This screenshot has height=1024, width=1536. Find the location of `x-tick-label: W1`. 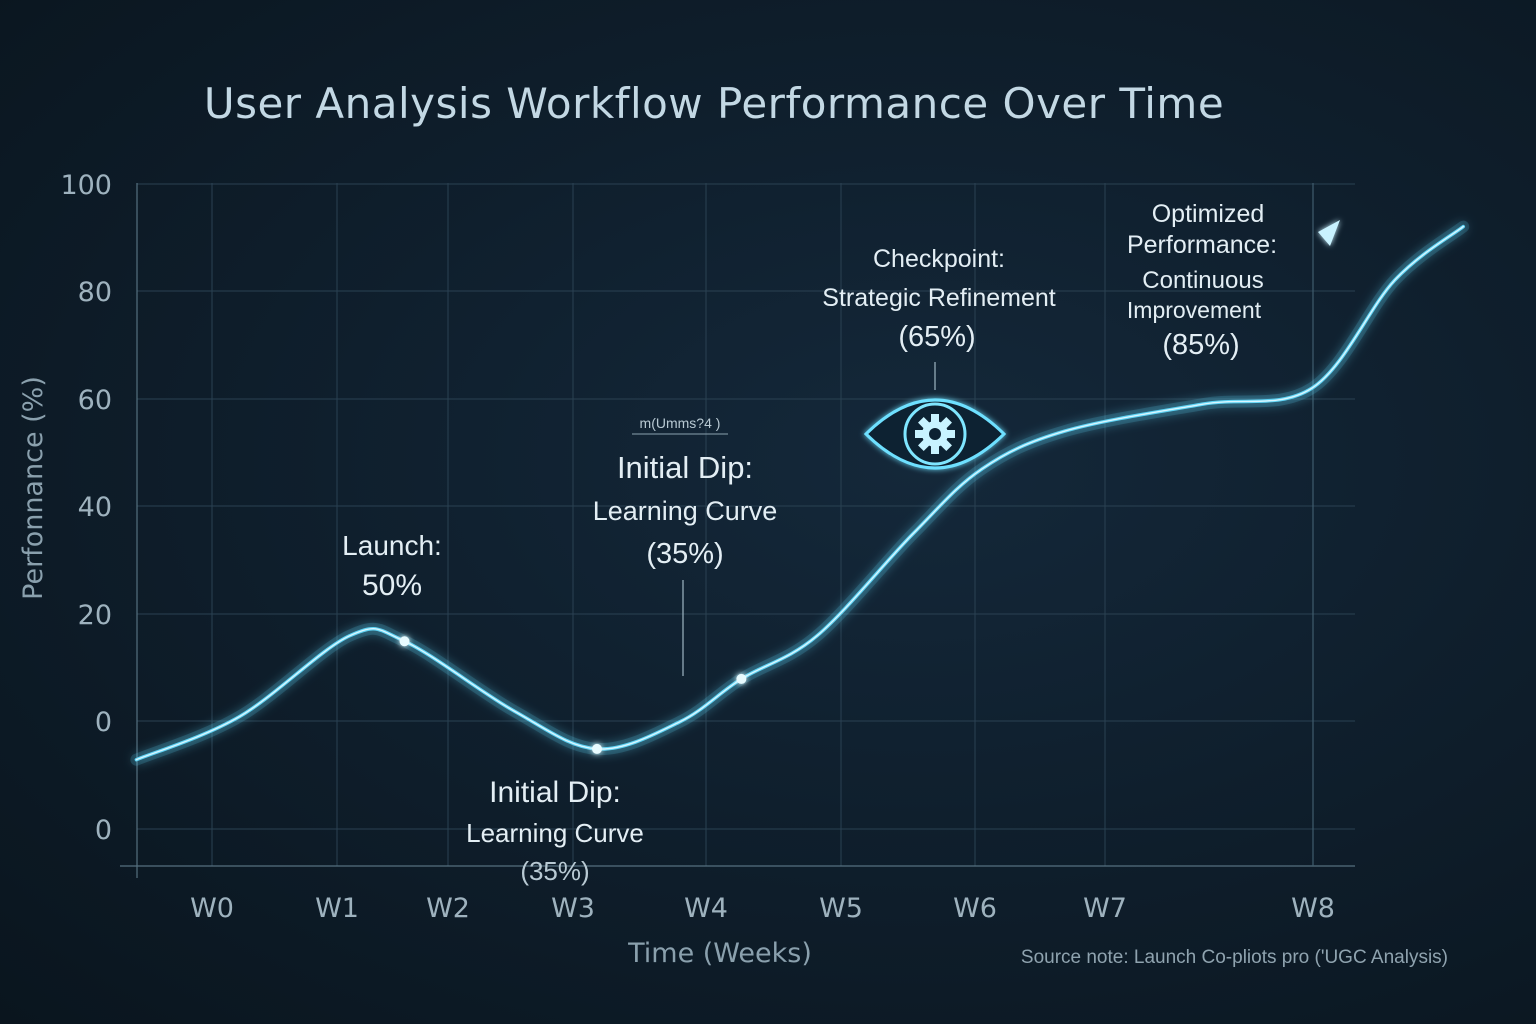

x-tick-label: W1 is located at coordinates (337, 908).